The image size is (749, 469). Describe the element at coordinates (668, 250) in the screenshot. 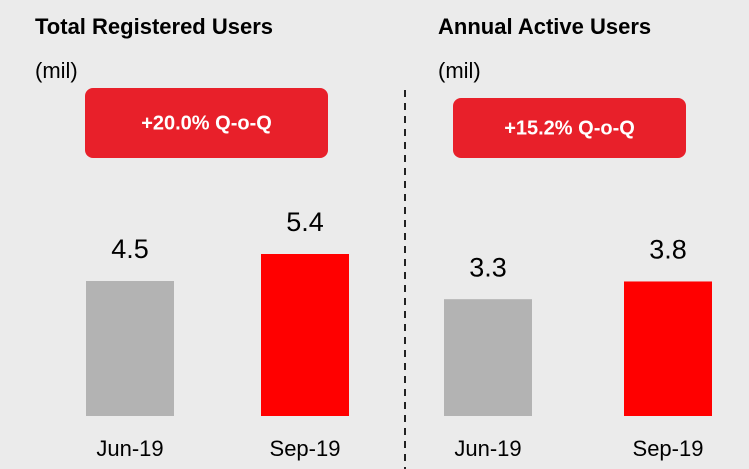

I see `value-label: 3.8` at that location.